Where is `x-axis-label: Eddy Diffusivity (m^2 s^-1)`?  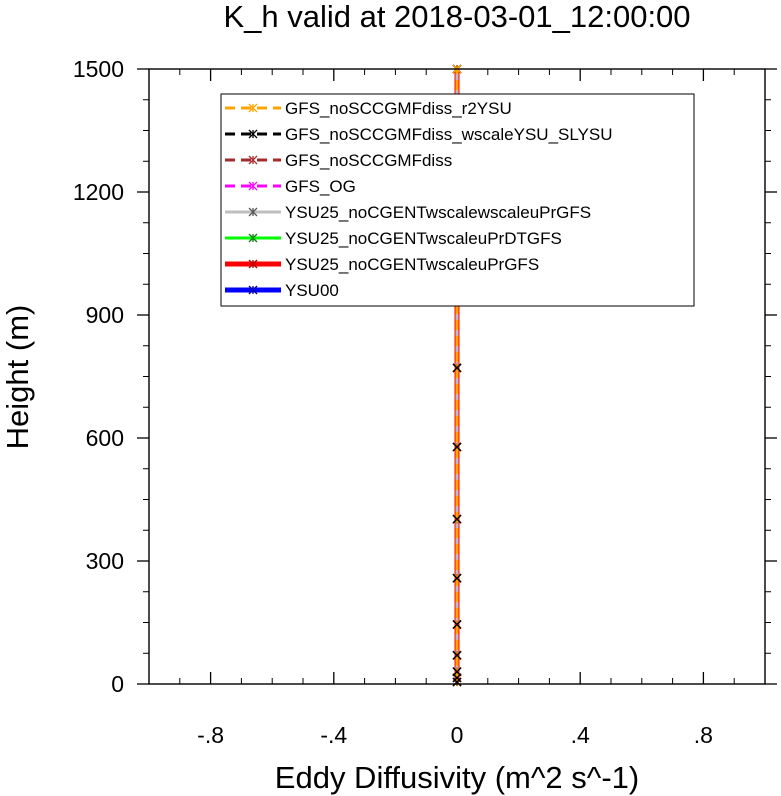
x-axis-label: Eddy Diffusivity (m^2 s^-1) is located at coordinates (457, 777).